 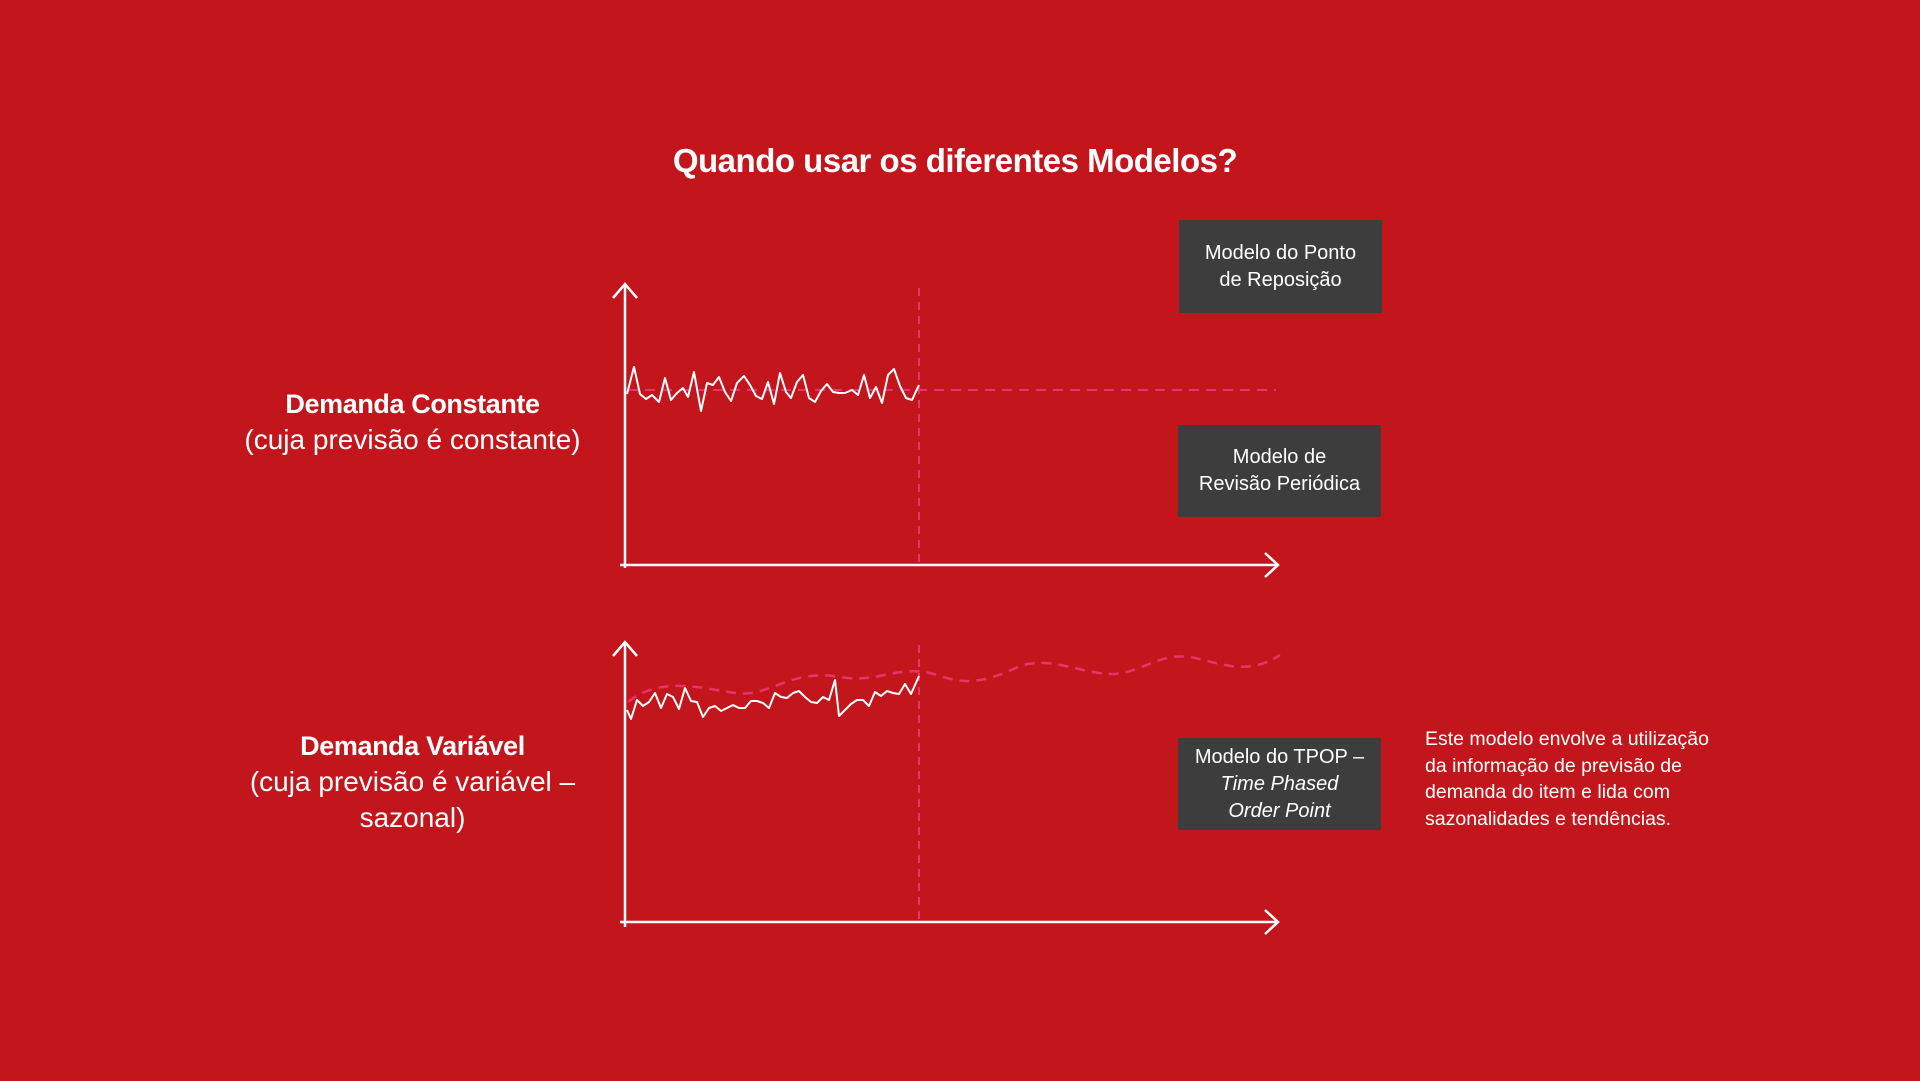 I want to click on variable-y-axis-arrowhead, so click(x=625, y=648).